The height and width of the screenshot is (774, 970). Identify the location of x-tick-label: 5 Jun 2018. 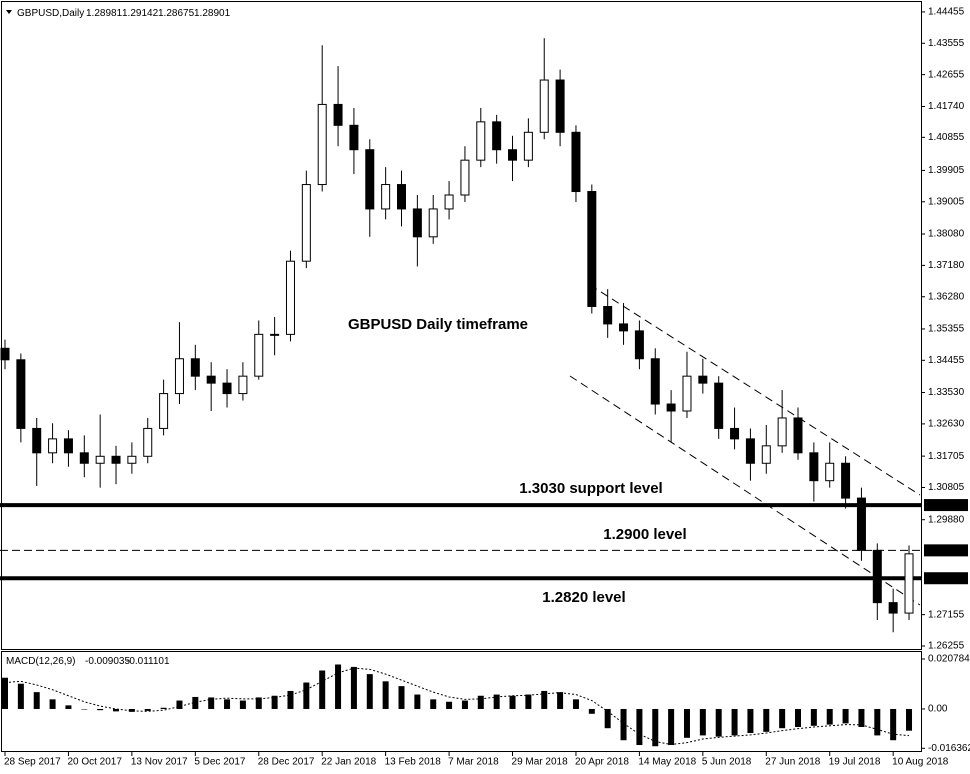
(727, 762).